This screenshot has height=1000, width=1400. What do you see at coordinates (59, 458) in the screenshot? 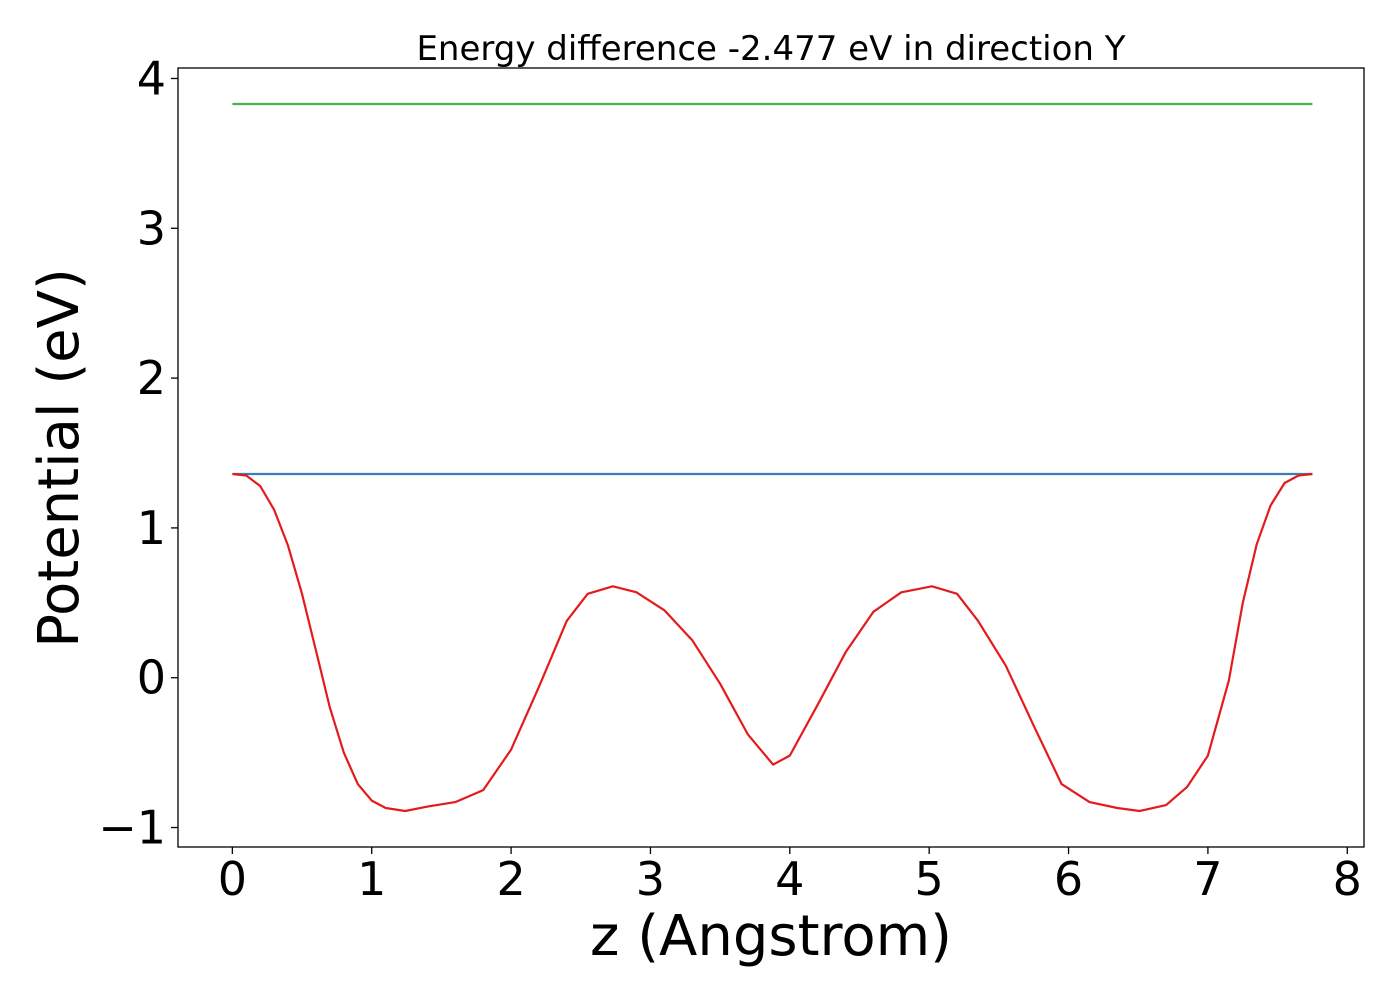
I see `y-axis-label: Potential (eV)` at bounding box center [59, 458].